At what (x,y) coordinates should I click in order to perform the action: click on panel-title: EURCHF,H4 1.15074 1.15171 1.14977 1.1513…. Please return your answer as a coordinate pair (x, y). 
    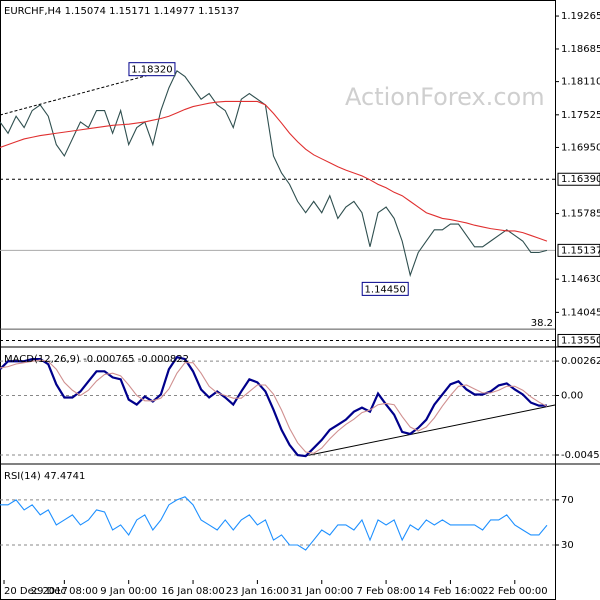
    Looking at the image, I should click on (122, 11).